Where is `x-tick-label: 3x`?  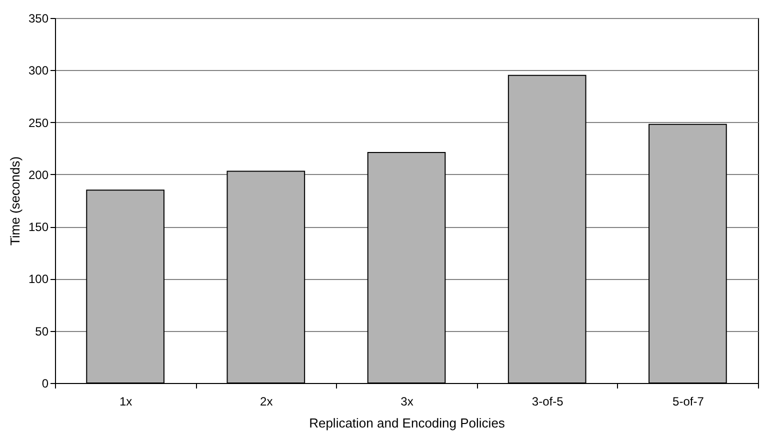
x-tick-label: 3x is located at coordinates (407, 401).